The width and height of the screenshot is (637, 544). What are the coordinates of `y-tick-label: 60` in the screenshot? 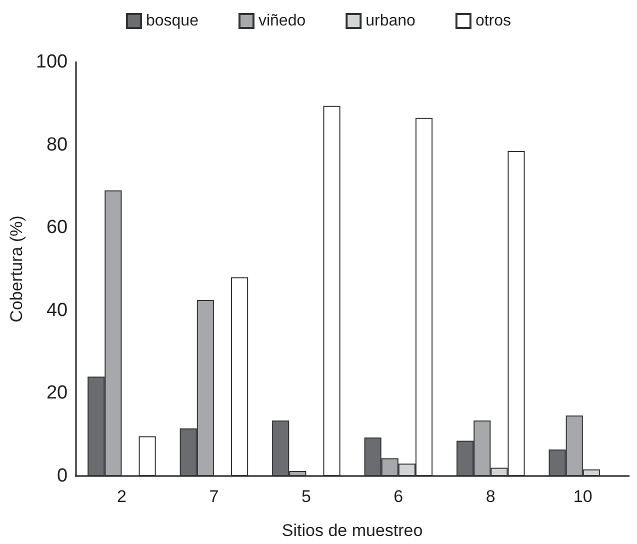 It's located at (57, 227).